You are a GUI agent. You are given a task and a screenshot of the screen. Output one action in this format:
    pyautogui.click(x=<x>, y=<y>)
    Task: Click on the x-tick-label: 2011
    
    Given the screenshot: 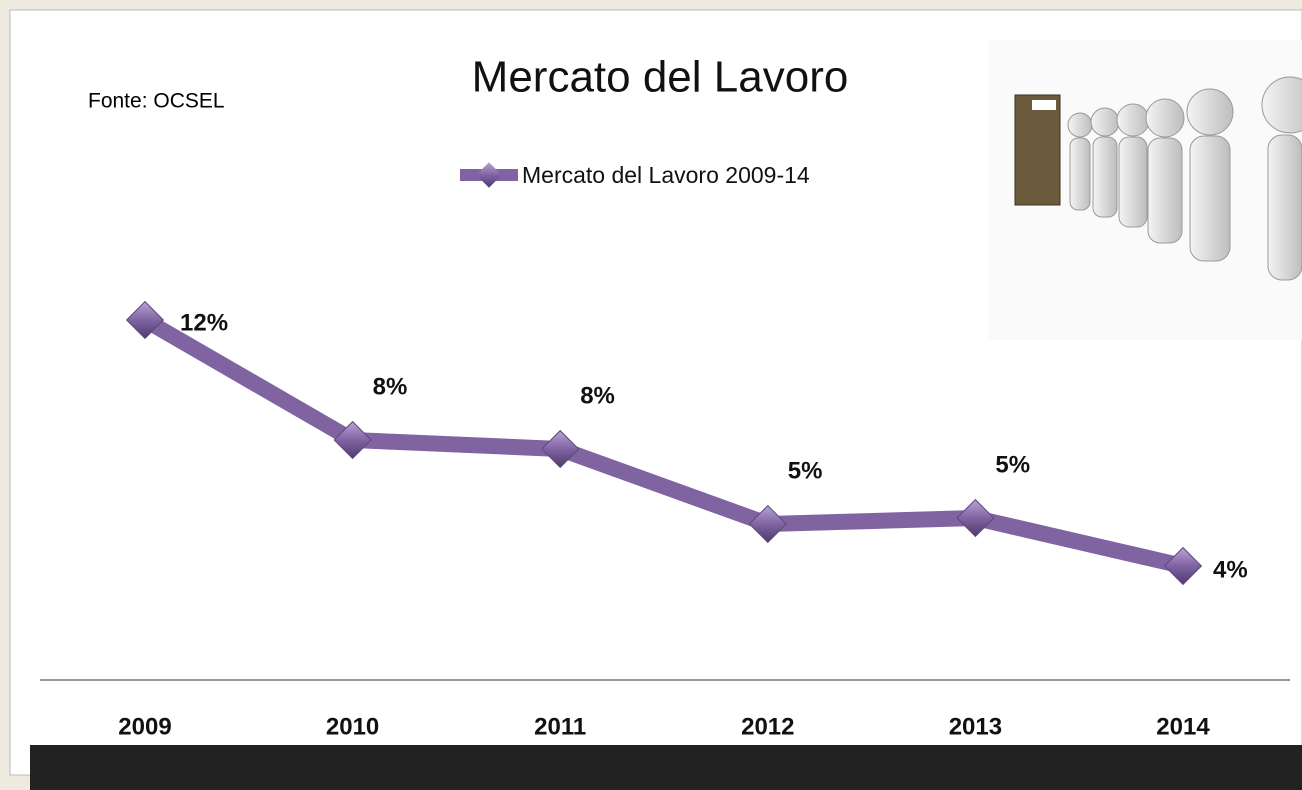 What is the action you would take?
    pyautogui.click(x=560, y=726)
    